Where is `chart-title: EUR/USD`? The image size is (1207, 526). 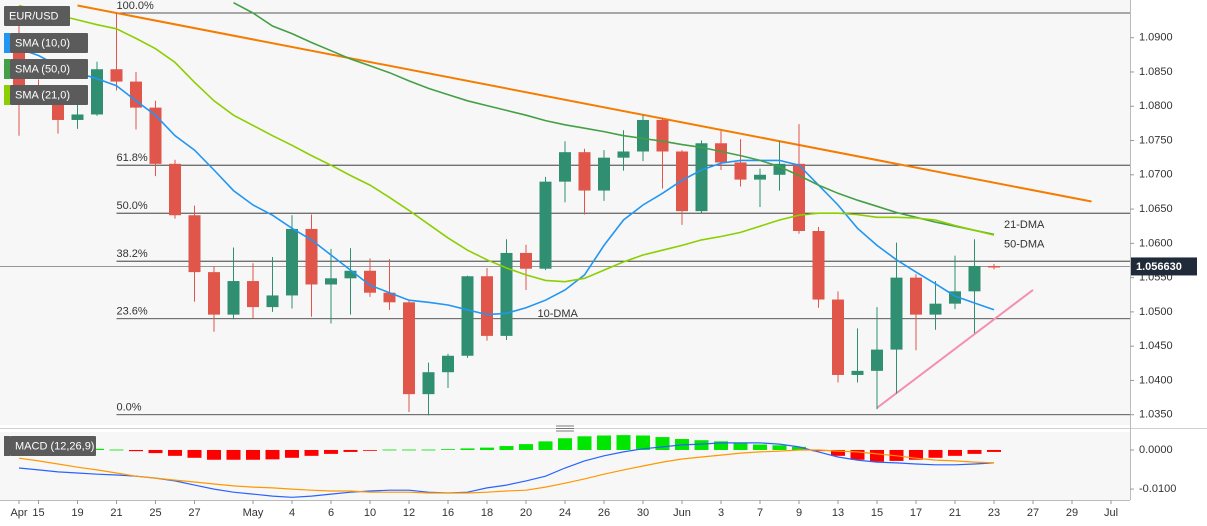 chart-title: EUR/USD is located at coordinates (34, 16).